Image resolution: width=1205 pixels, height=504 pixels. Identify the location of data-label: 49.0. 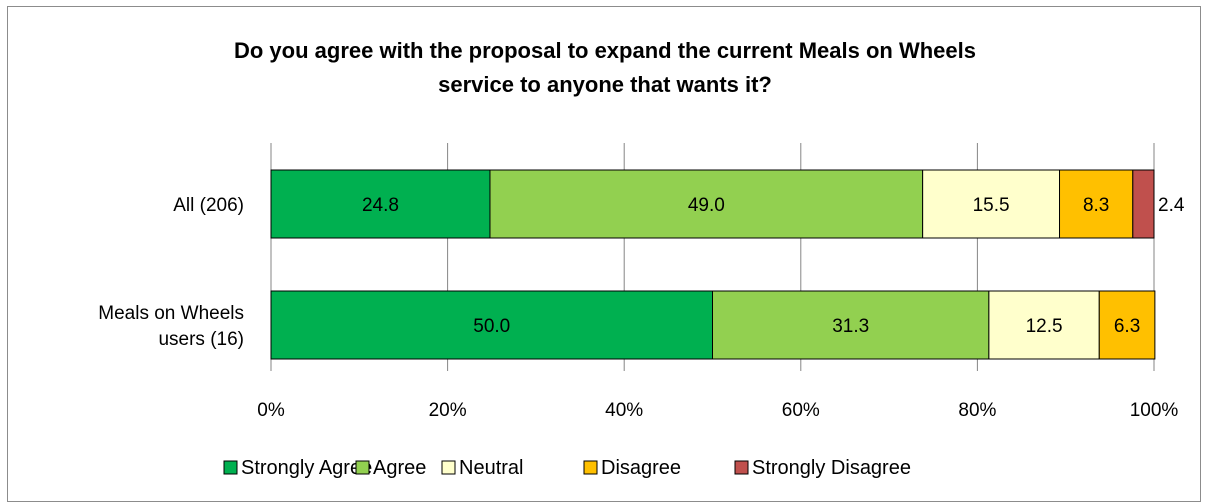
(706, 205).